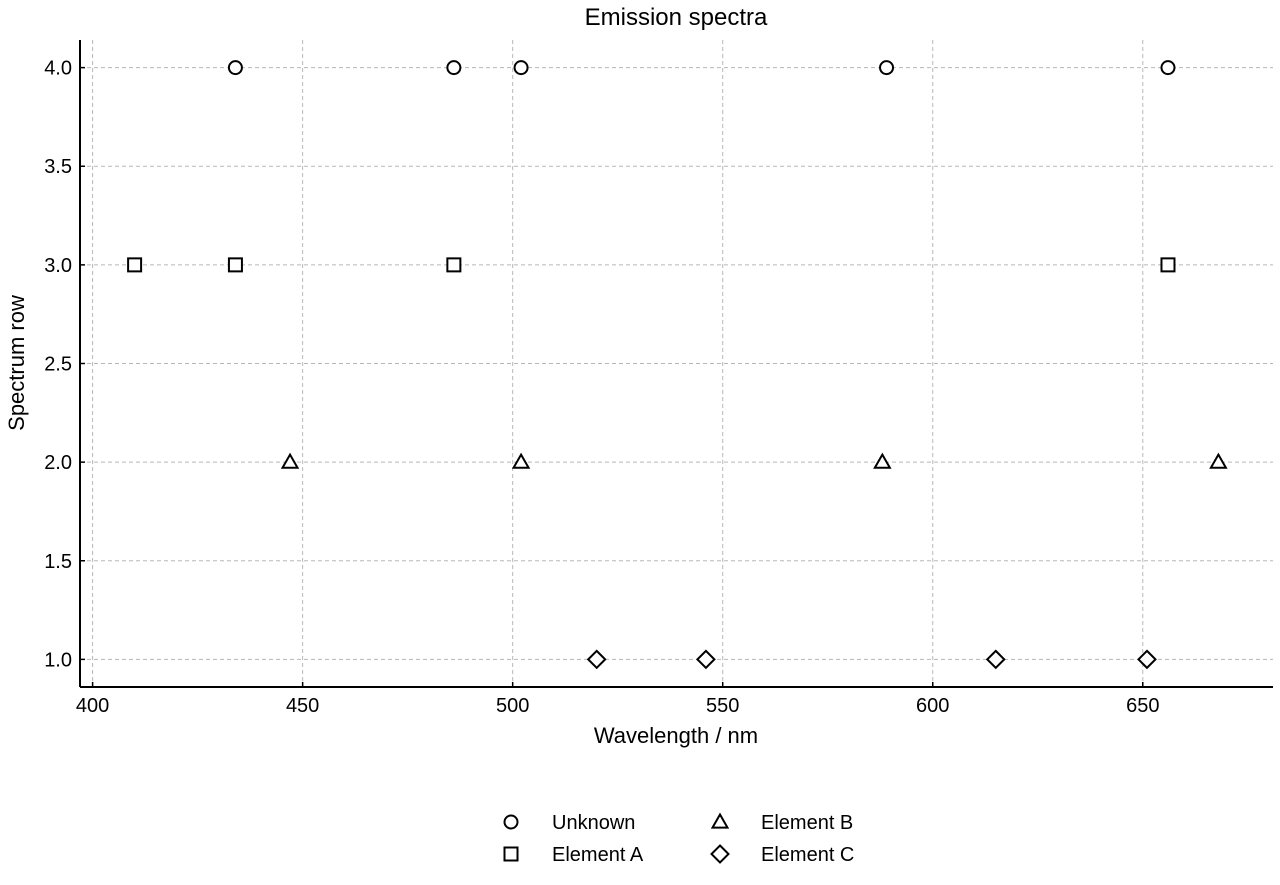 This screenshot has width=1280, height=885. Describe the element at coordinates (16, 363) in the screenshot. I see `y-axis-title: Spectrum row` at that location.